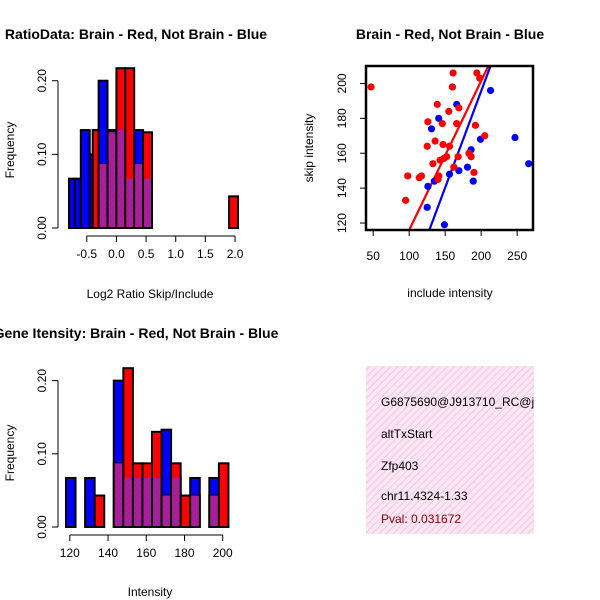 This screenshot has width=600, height=600. What do you see at coordinates (342, 118) in the screenshot?
I see `y-tick-label: 180` at bounding box center [342, 118].